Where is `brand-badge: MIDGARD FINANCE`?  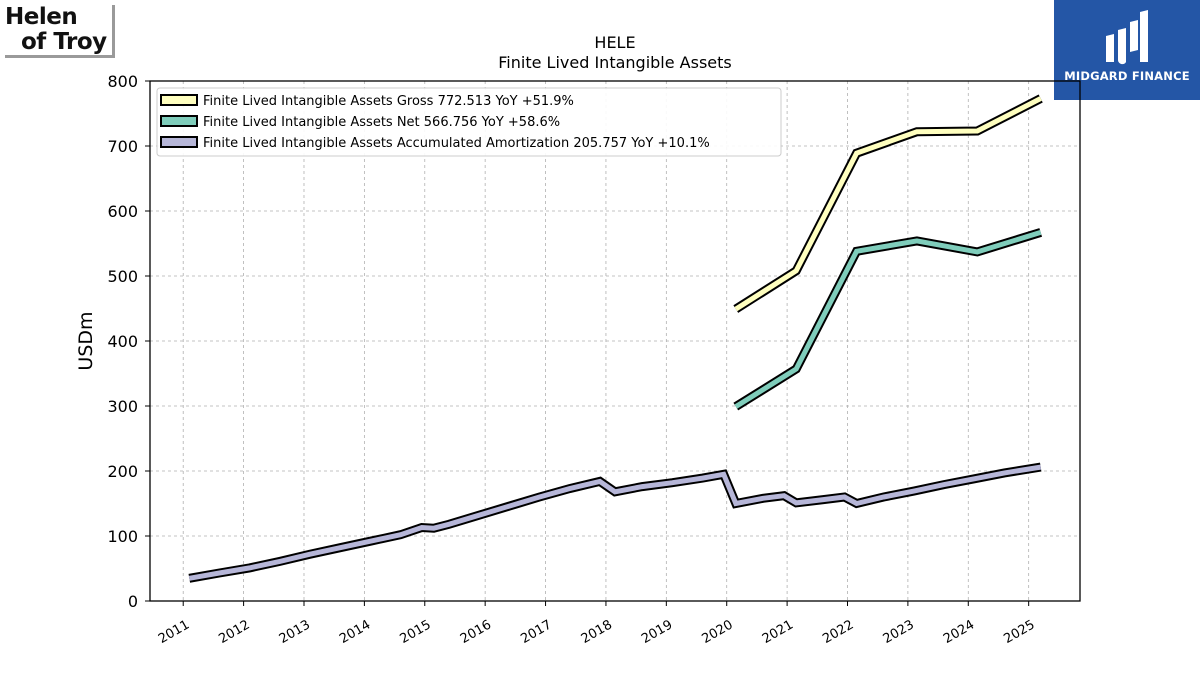 brand-badge: MIDGARD FINANCE is located at coordinates (1127, 50).